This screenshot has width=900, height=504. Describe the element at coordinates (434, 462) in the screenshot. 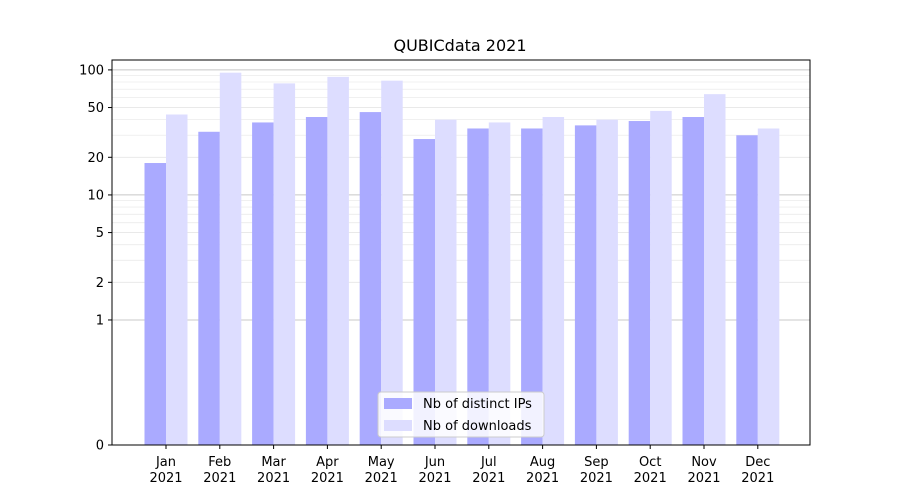

I see `x-tick-label-month: Jun` at that location.